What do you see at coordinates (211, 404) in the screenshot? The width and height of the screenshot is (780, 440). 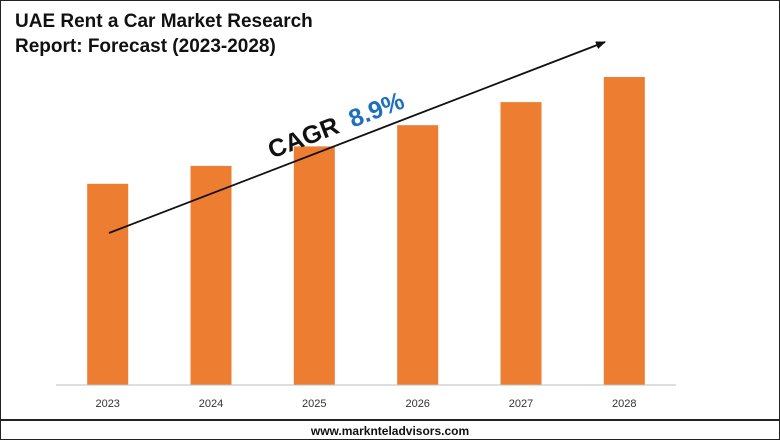 I see `x-tick-label-2024: 2024` at bounding box center [211, 404].